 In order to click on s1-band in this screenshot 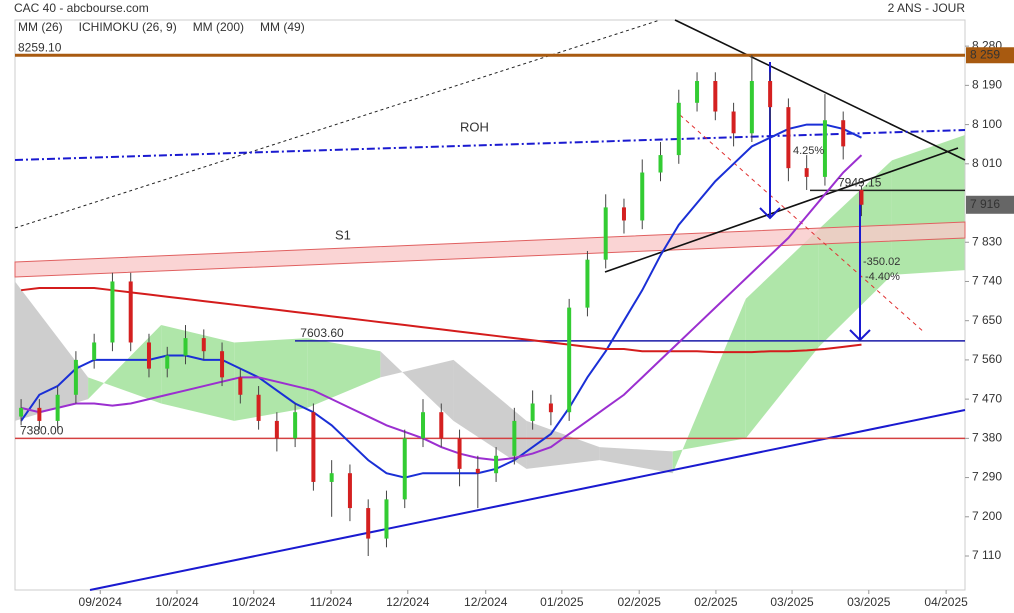, I will do `click(490, 249)`.